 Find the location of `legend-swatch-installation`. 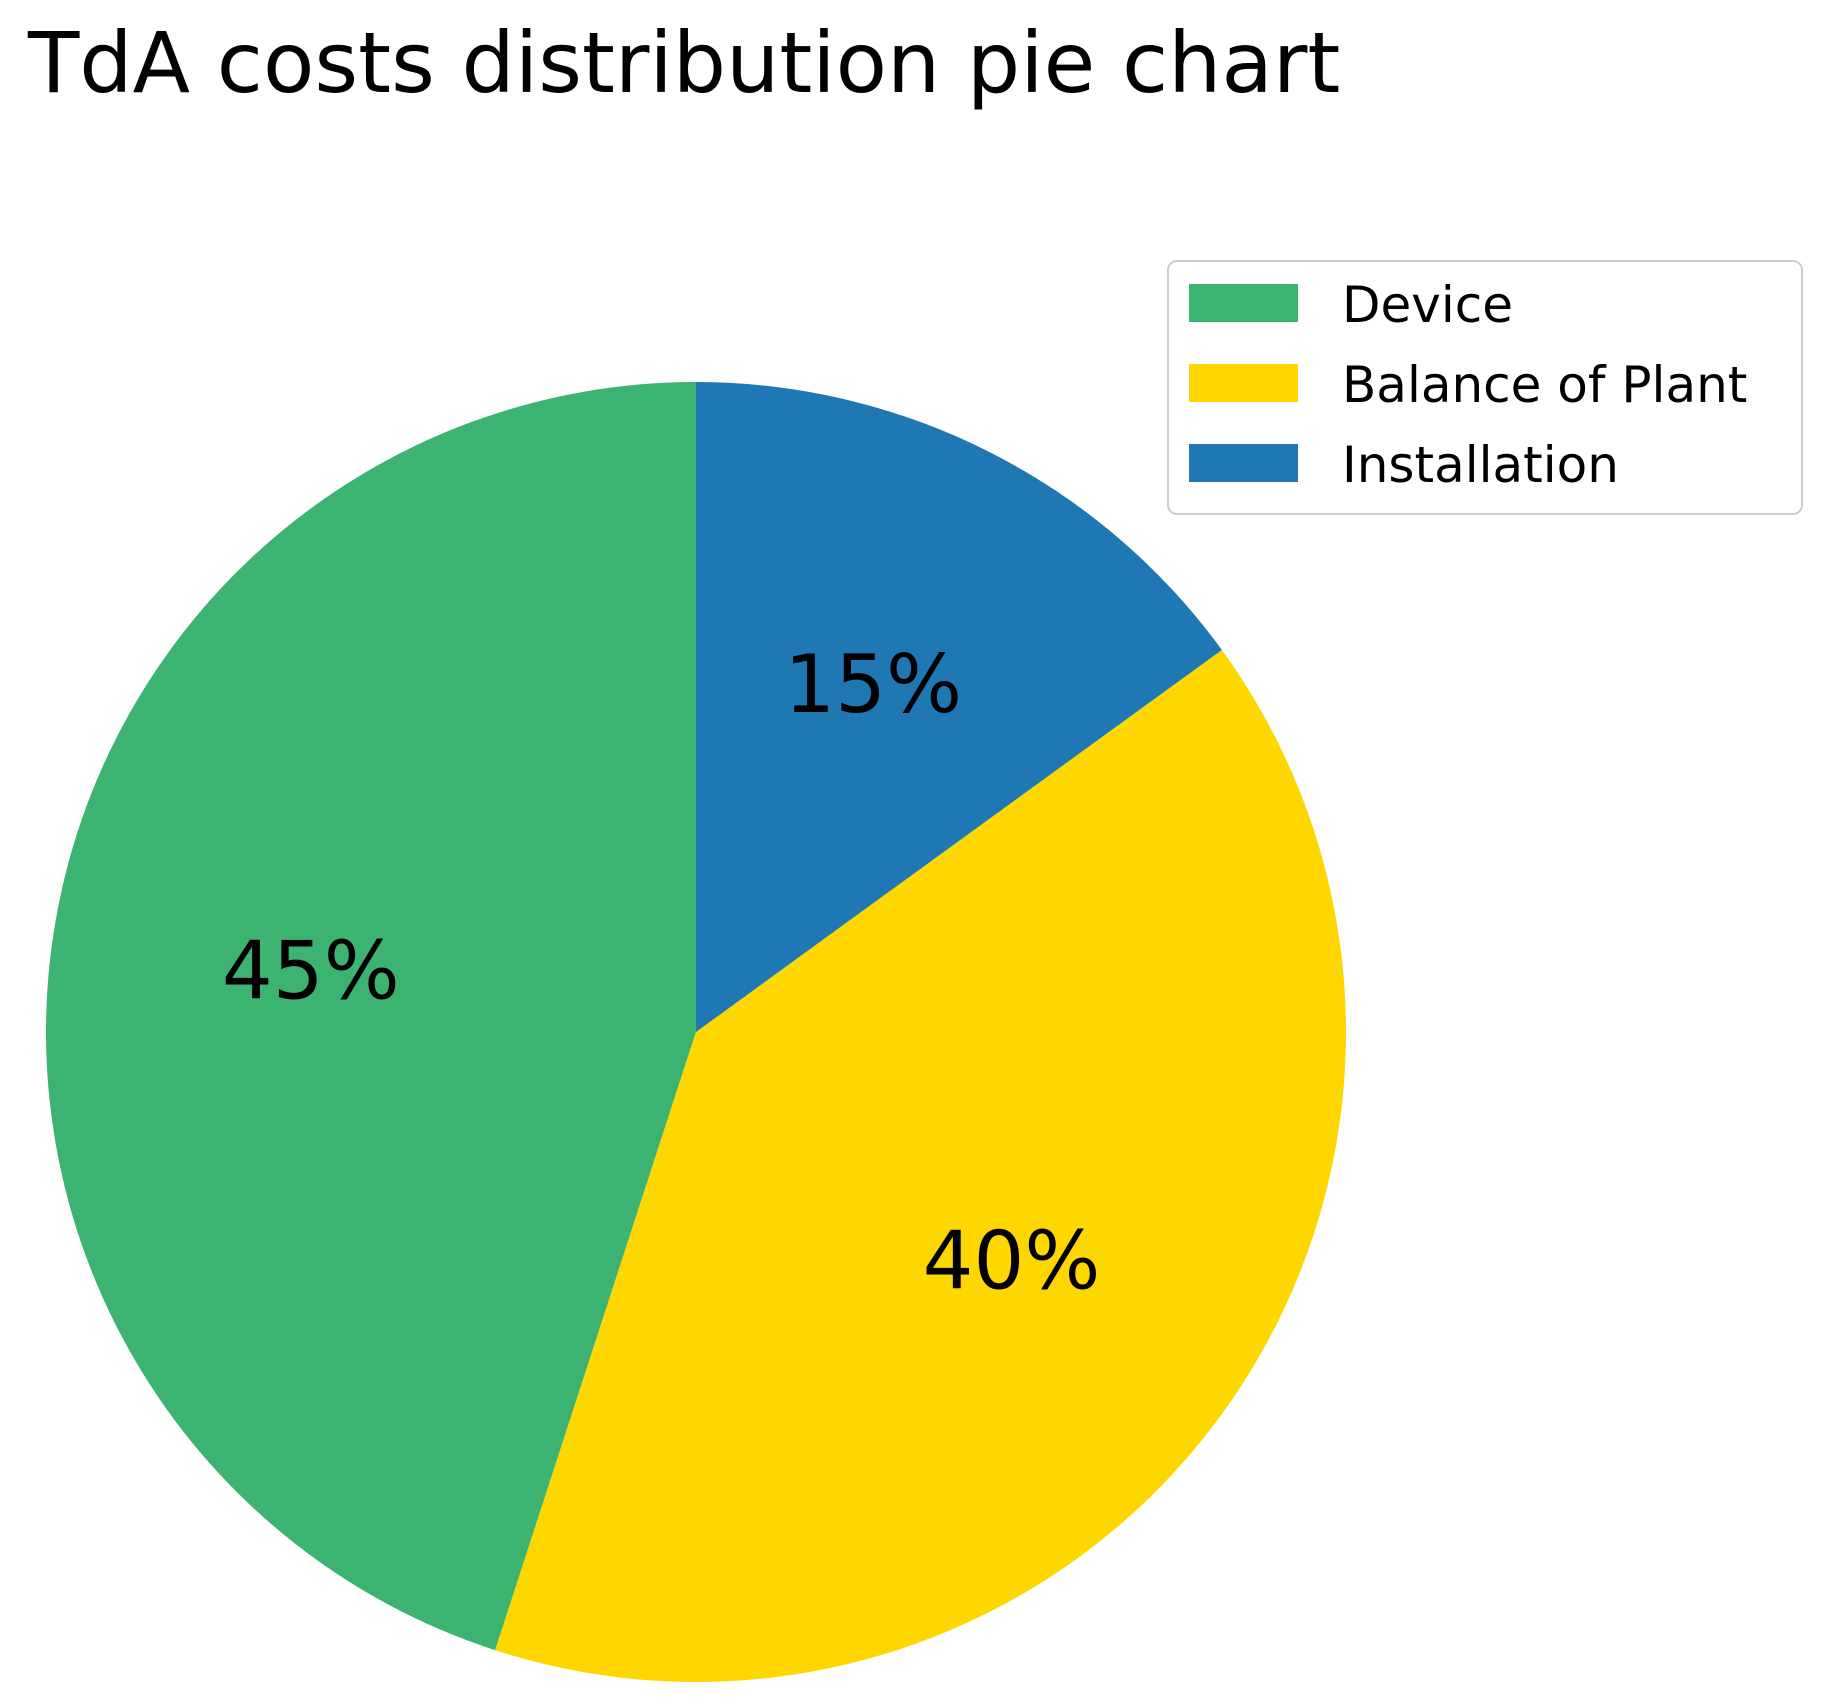

legend-swatch-installation is located at coordinates (1243, 463).